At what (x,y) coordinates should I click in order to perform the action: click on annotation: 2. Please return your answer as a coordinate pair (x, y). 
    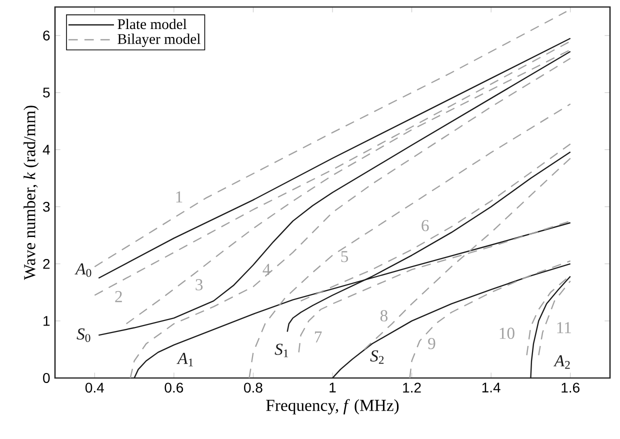
    Looking at the image, I should click on (118, 296).